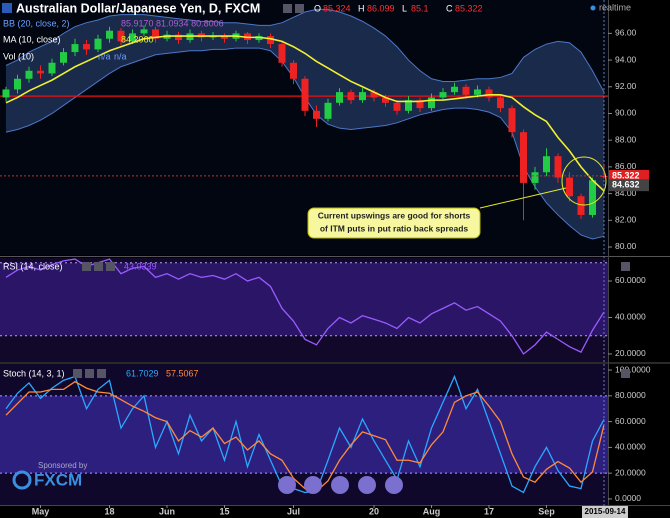 The image size is (670, 518). What do you see at coordinates (404, 8) in the screenshot?
I see `ohlc-letter: L` at bounding box center [404, 8].